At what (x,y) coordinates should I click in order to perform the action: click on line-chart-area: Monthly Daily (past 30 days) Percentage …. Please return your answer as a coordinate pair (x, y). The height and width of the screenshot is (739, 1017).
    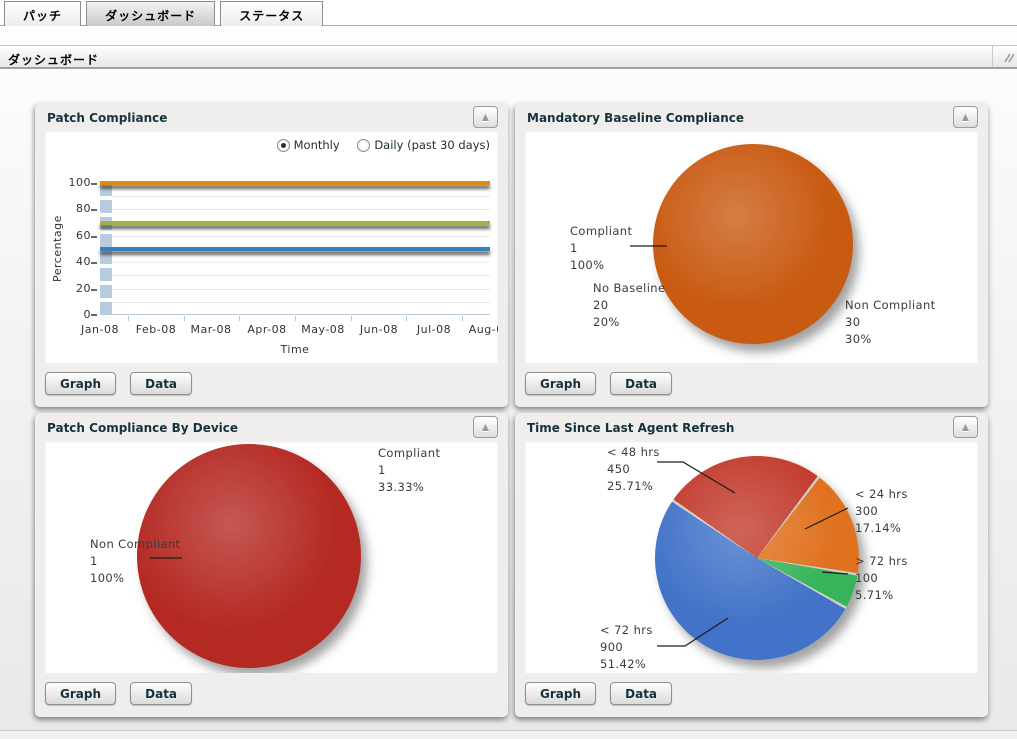
    Looking at the image, I should click on (271, 247).